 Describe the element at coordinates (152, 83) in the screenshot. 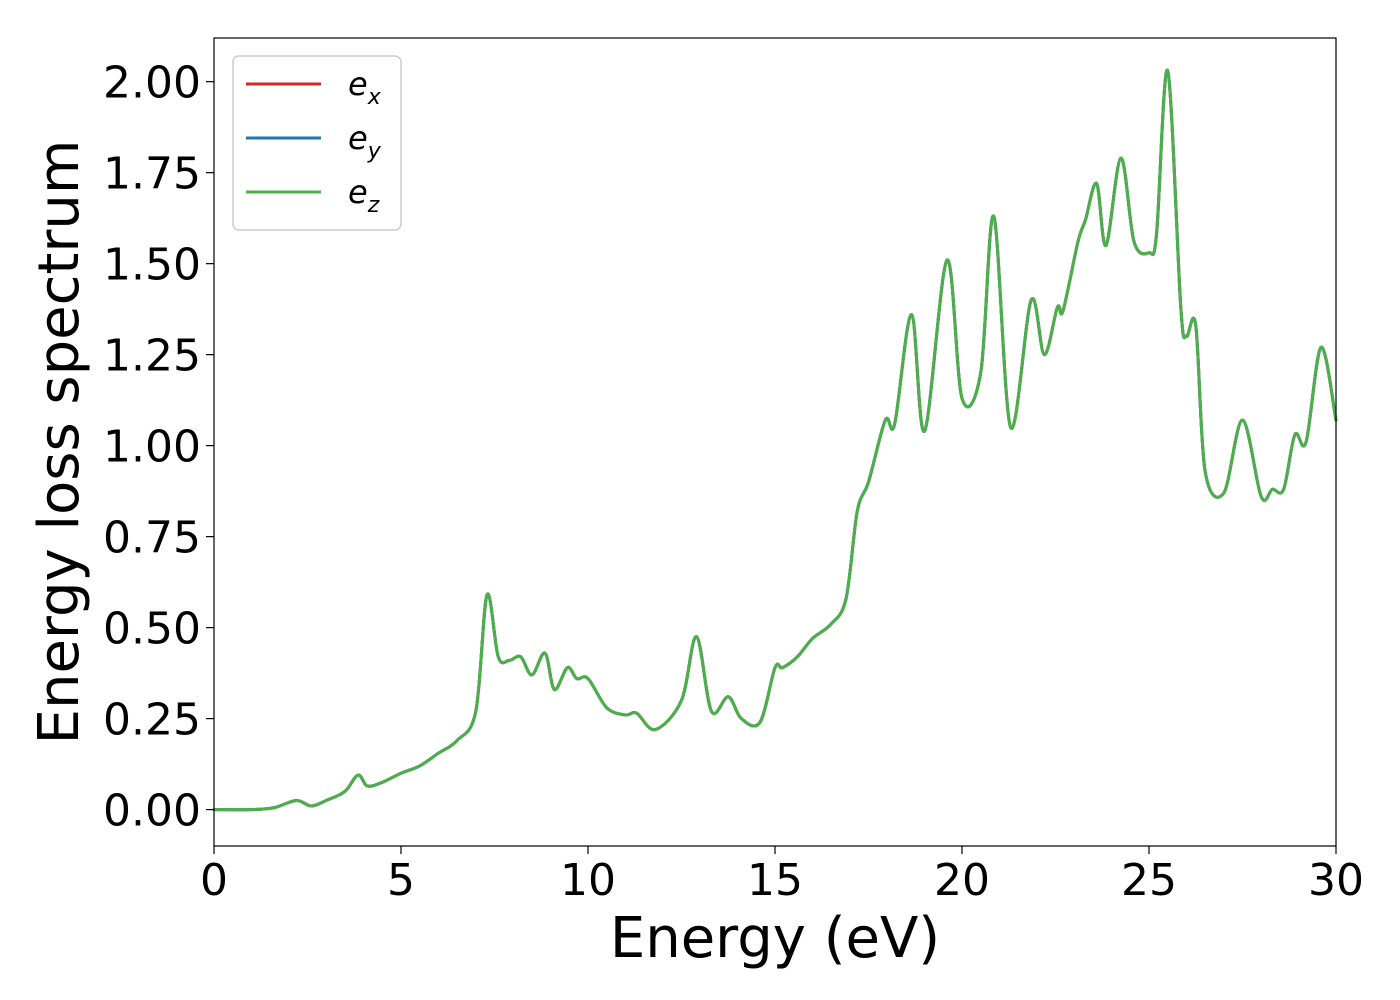

I see `y-tick-label: 2.00` at that location.